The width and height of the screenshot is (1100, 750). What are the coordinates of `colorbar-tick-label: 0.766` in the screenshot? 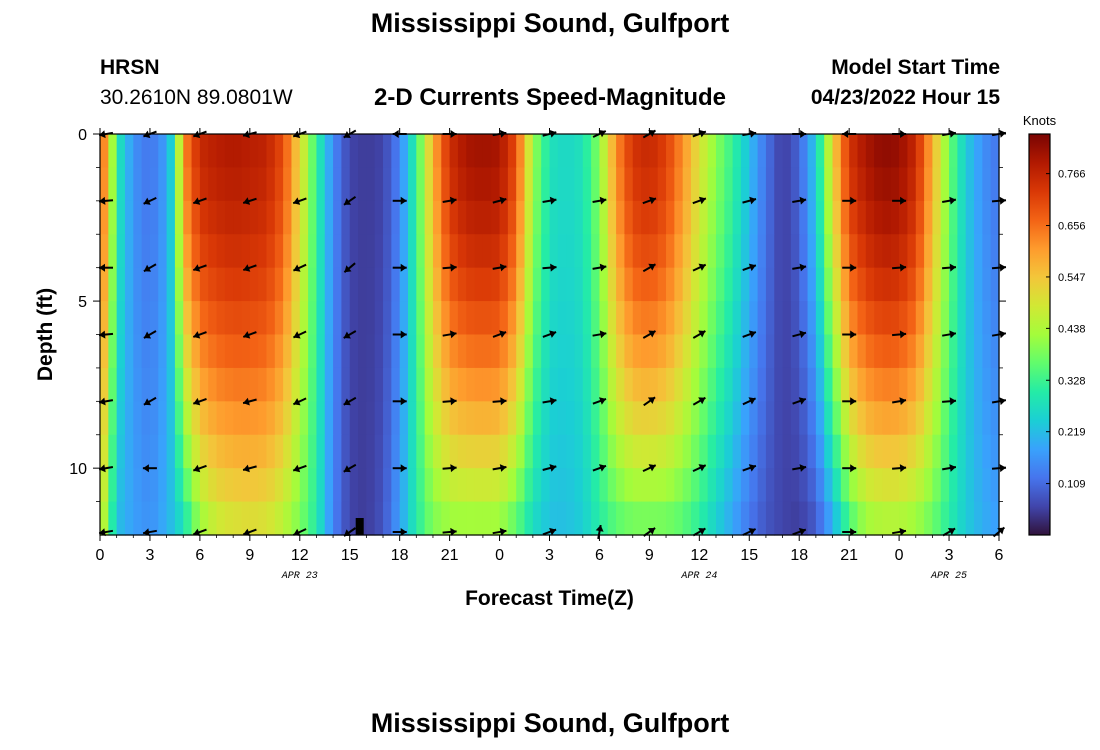 It's located at (1072, 175).